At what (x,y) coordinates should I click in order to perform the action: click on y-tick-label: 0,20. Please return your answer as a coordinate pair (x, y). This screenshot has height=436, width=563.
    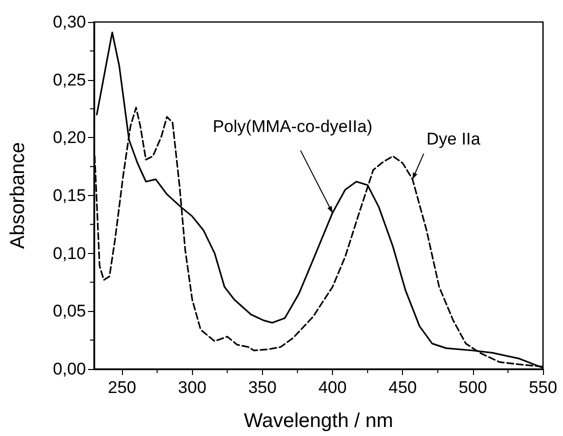
    Looking at the image, I should click on (69, 138).